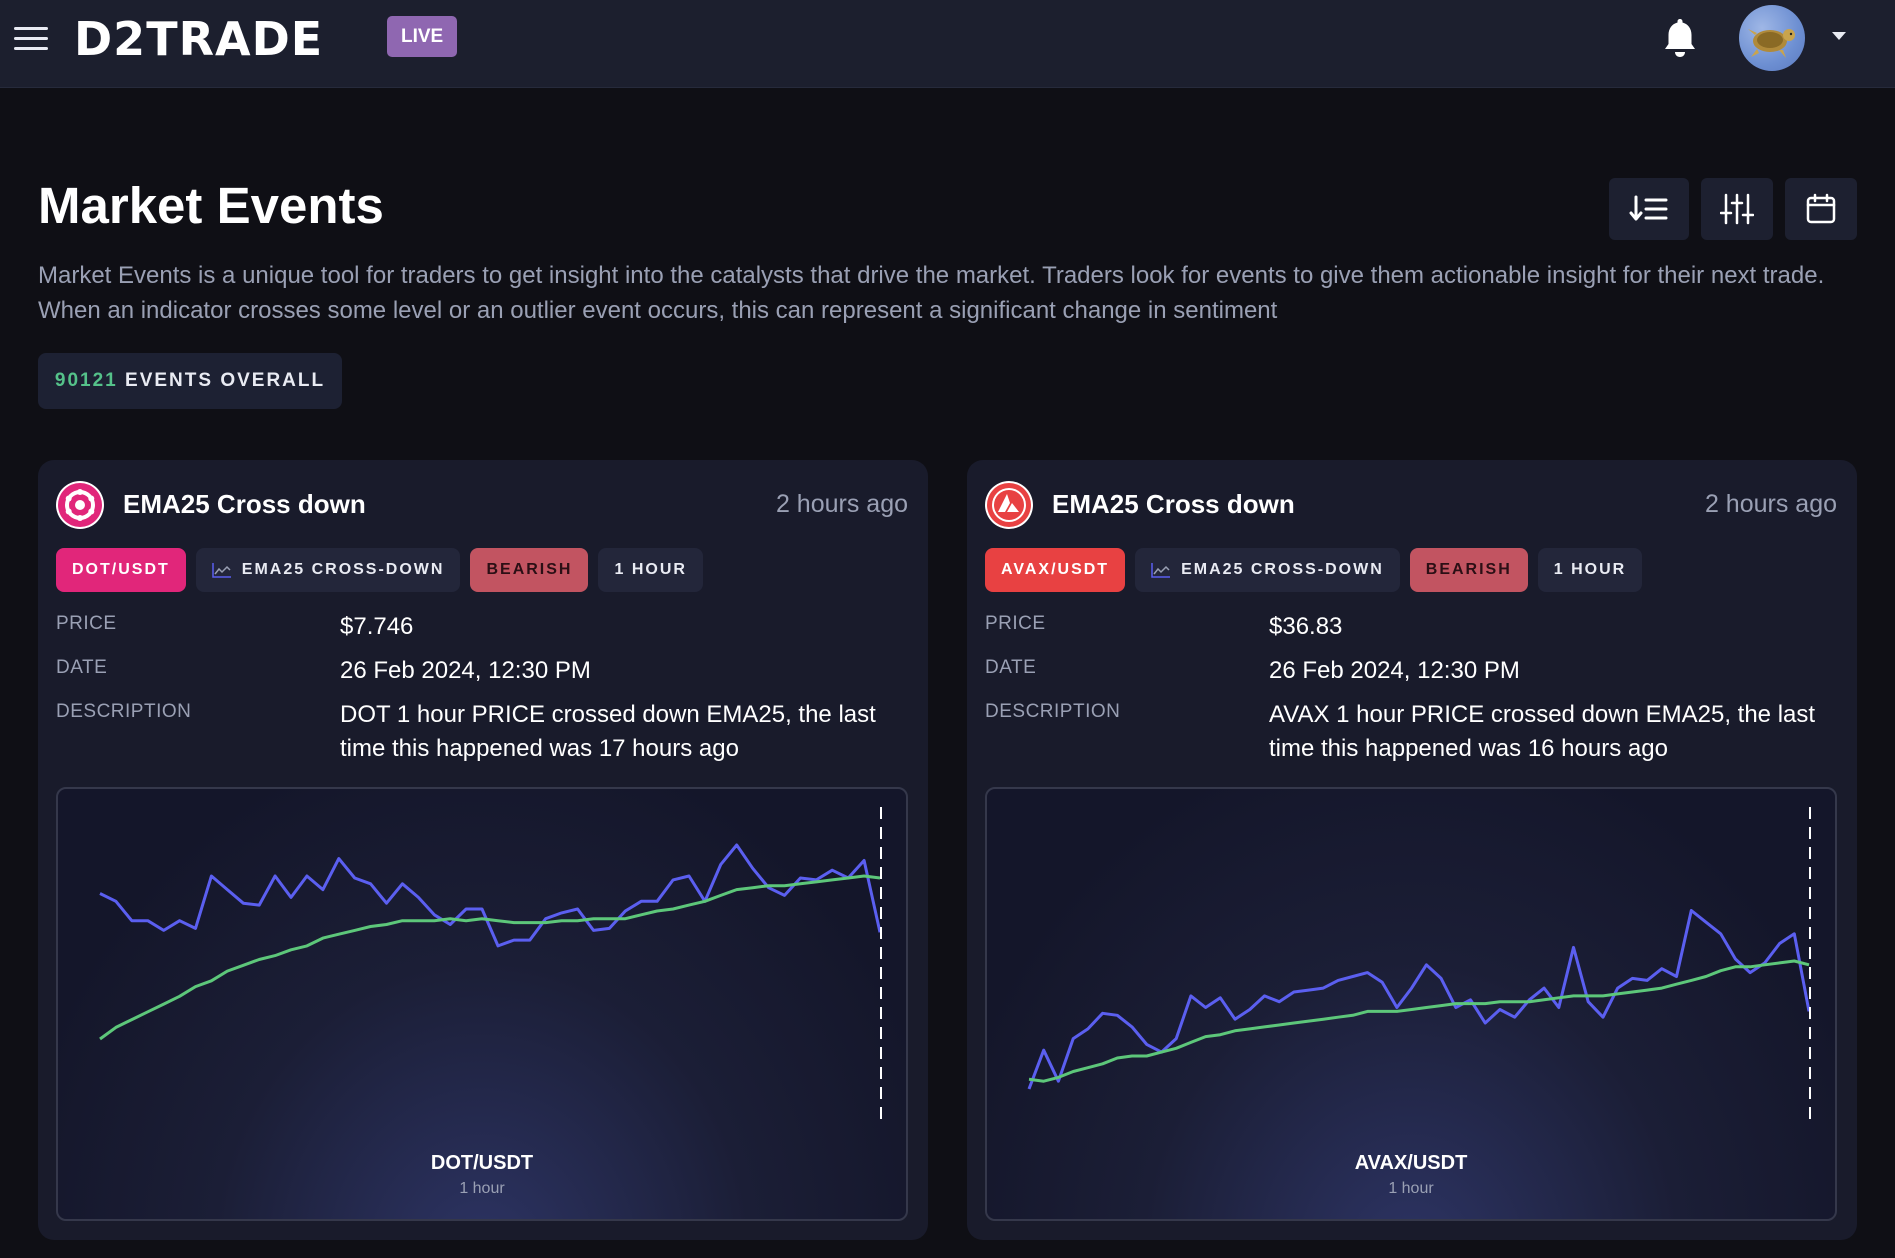 This screenshot has width=1895, height=1258. Describe the element at coordinates (211, 205) in the screenshot. I see `page-title: Market Events` at that location.